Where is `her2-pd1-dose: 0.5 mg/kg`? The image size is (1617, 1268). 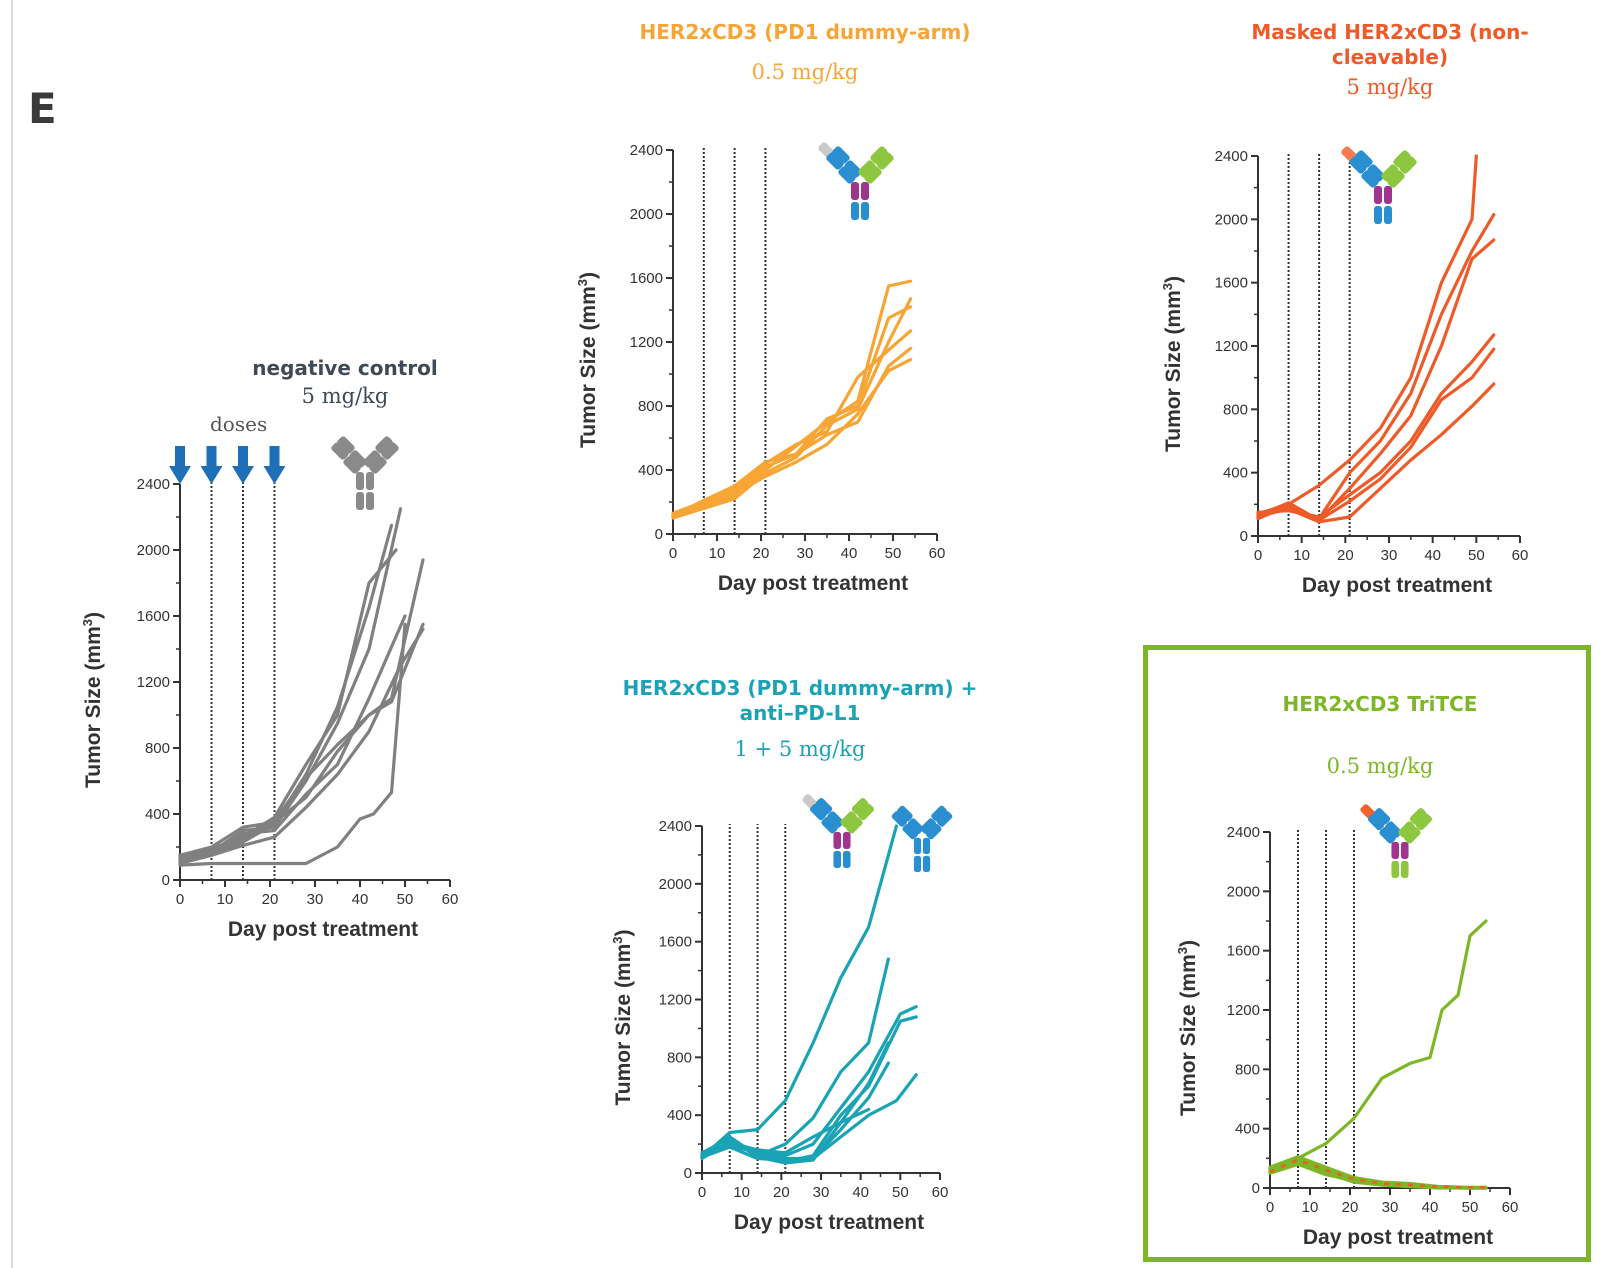 her2-pd1-dose: 0.5 mg/kg is located at coordinates (805, 72).